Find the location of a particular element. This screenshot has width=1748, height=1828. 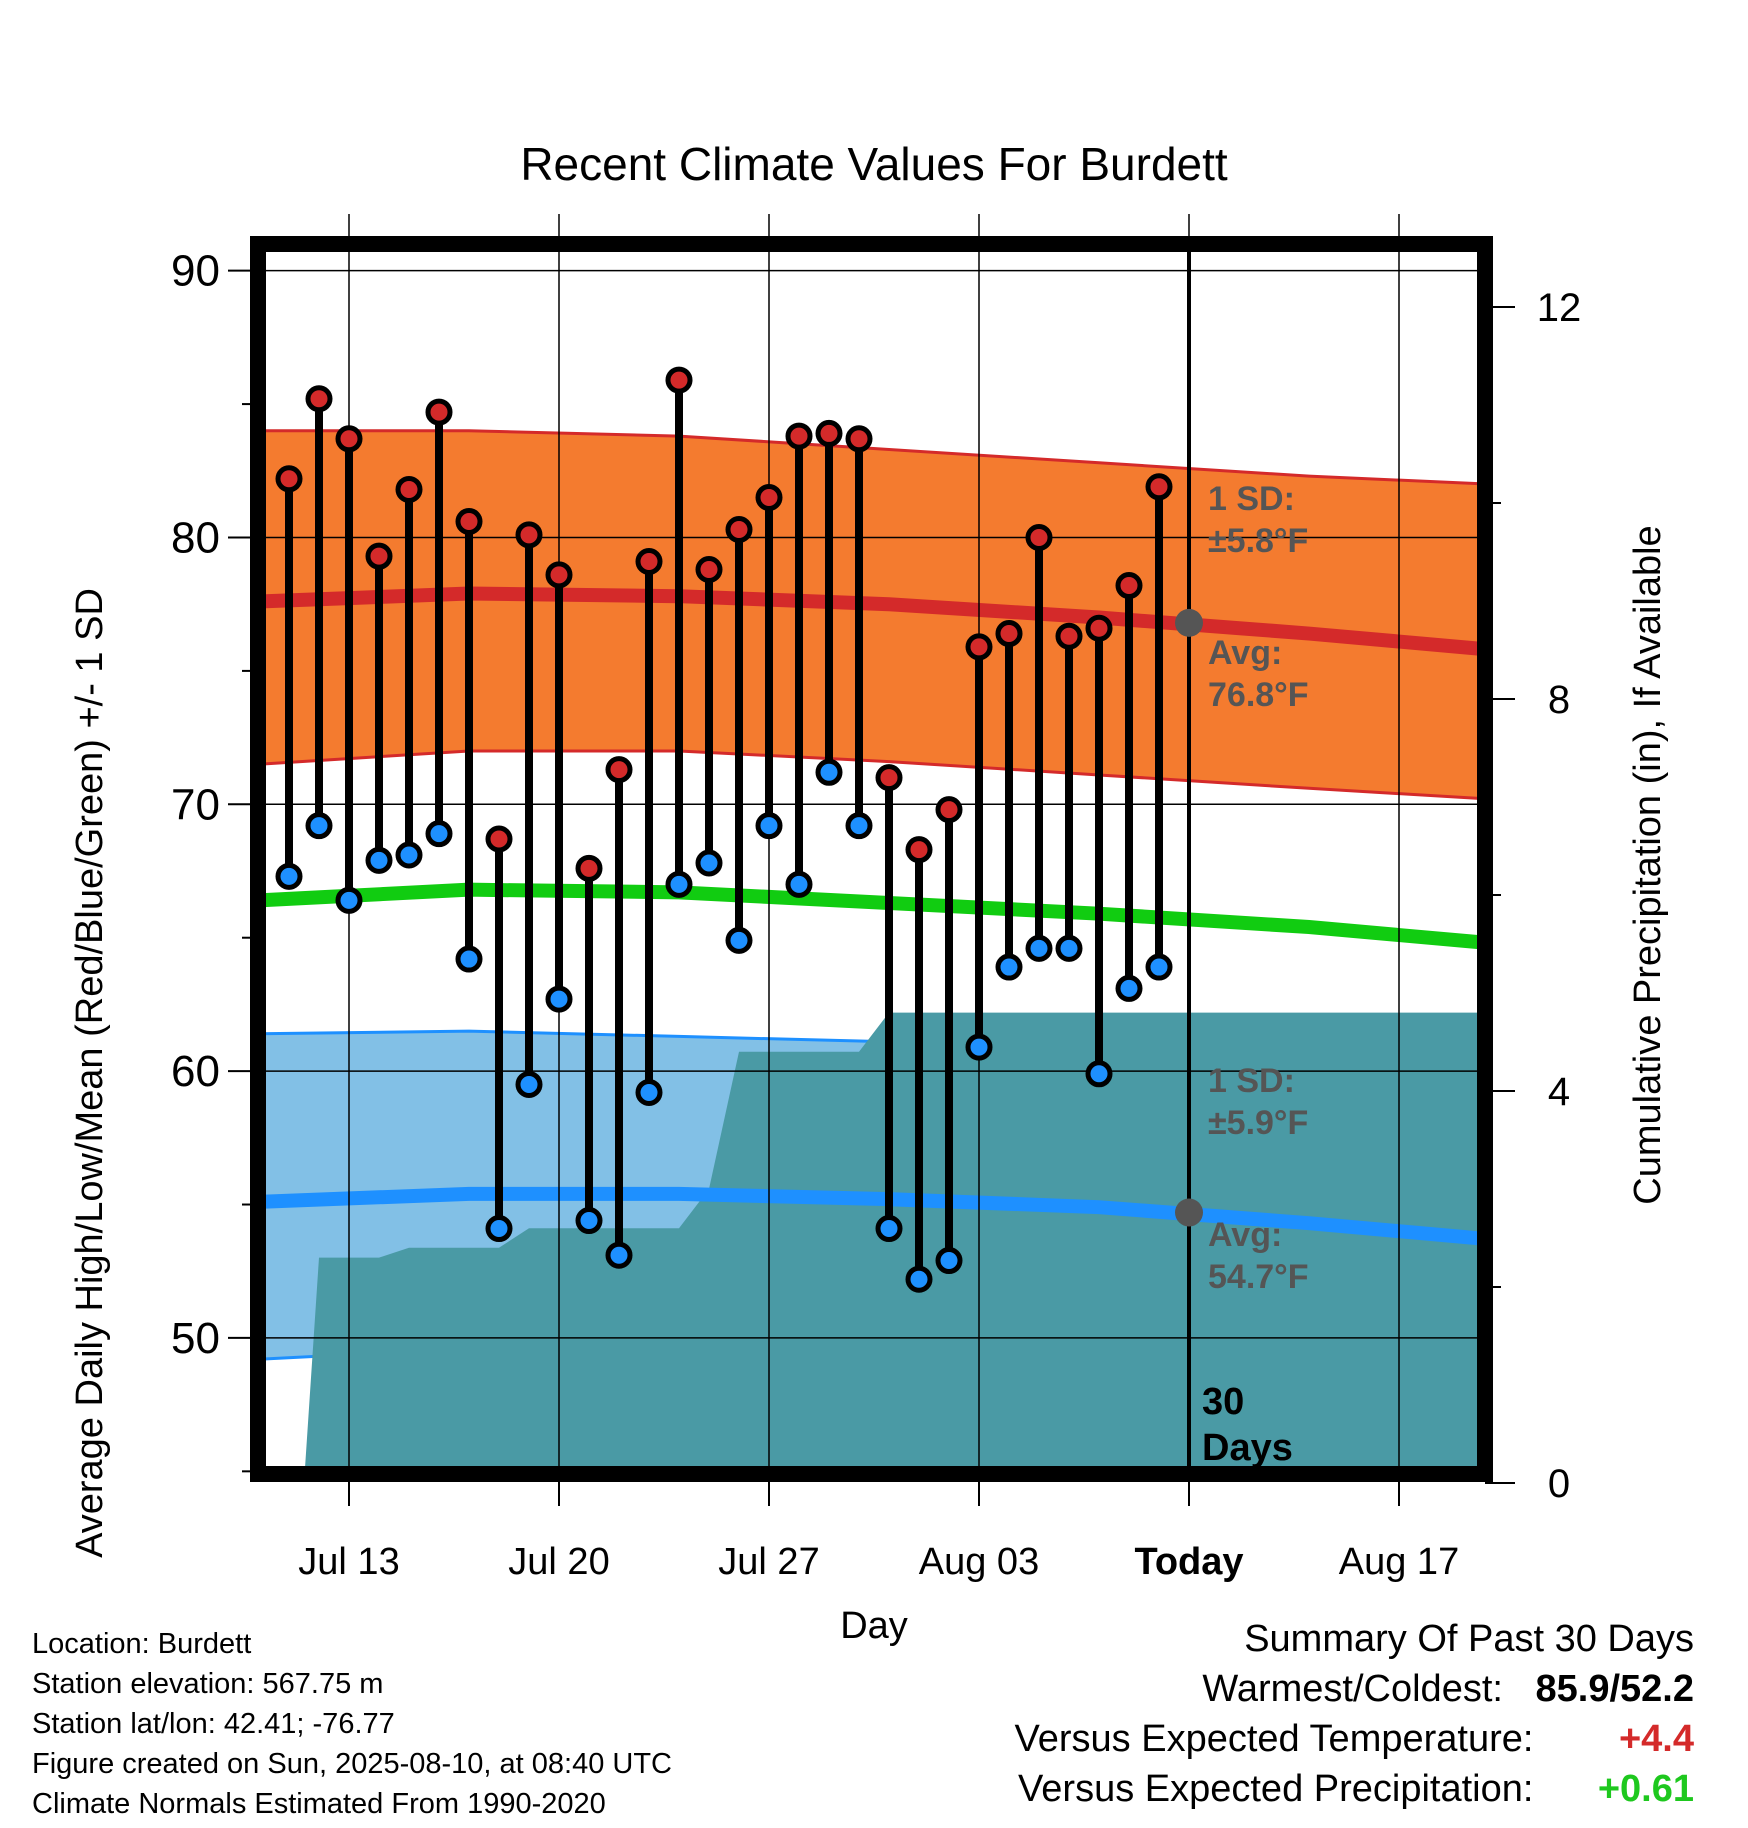

warmest-label: Warmest/Coldest: is located at coordinates (1352, 1689).